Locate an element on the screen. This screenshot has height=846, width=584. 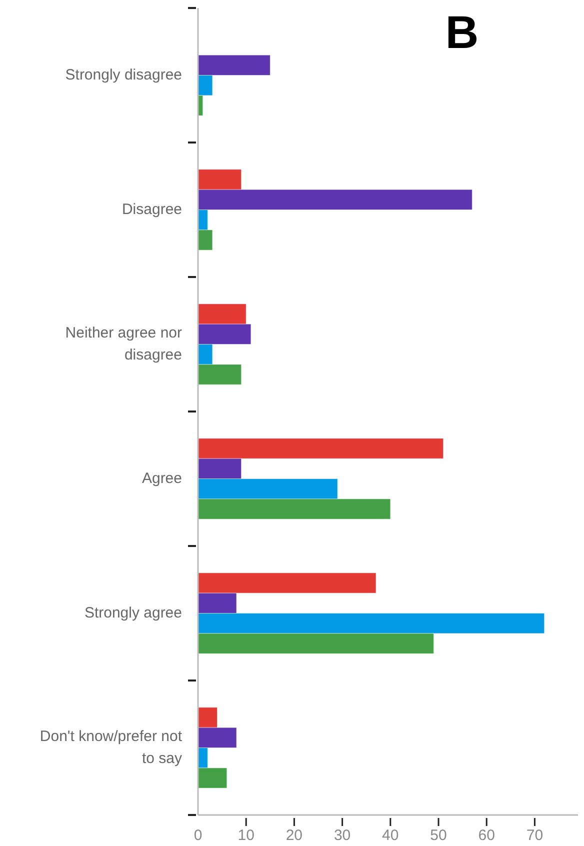
y-tick-label: Agree is located at coordinates (162, 478).